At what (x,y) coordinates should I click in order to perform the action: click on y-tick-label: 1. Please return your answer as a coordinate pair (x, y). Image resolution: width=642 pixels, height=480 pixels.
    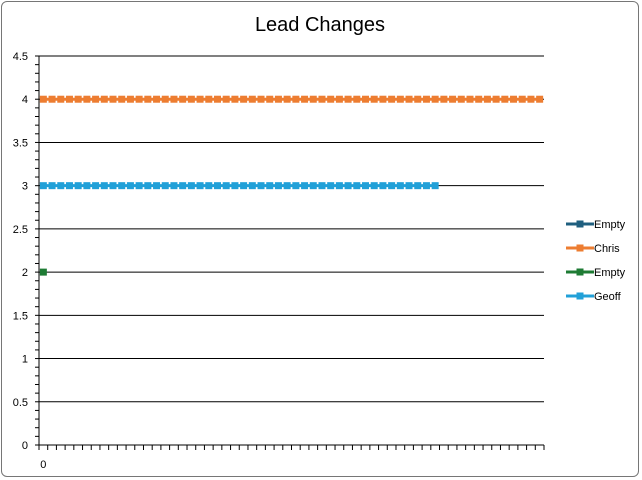
    Looking at the image, I should click on (25, 360).